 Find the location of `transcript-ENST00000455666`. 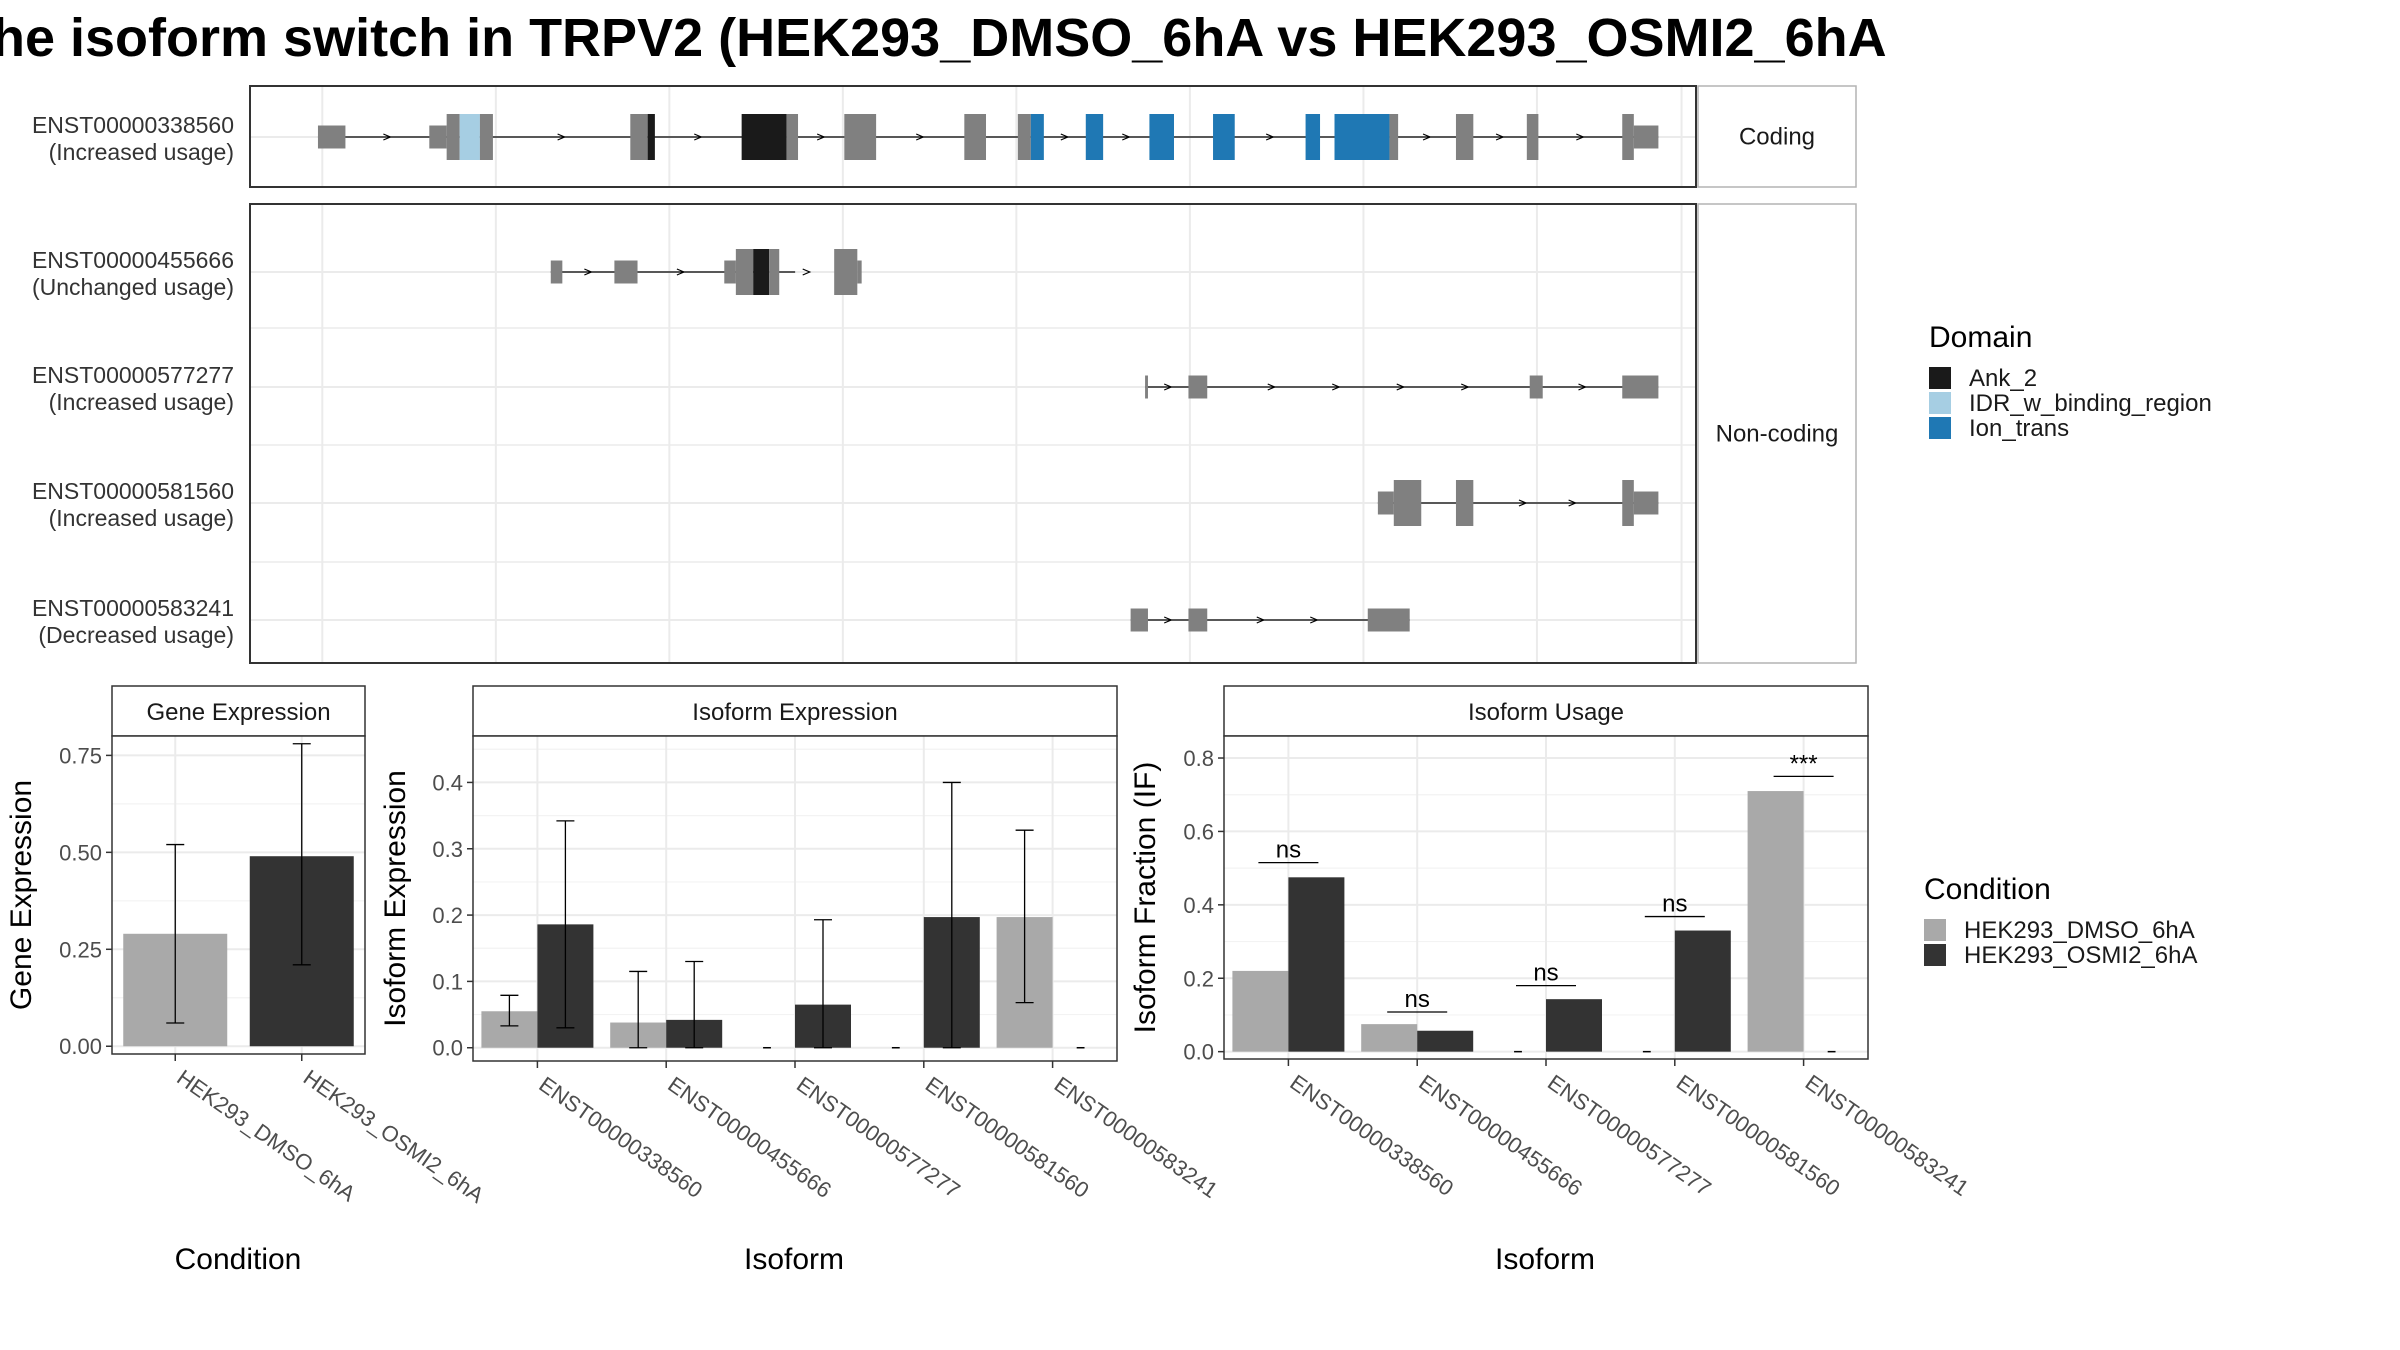

transcript-ENST00000455666 is located at coordinates (706, 272).